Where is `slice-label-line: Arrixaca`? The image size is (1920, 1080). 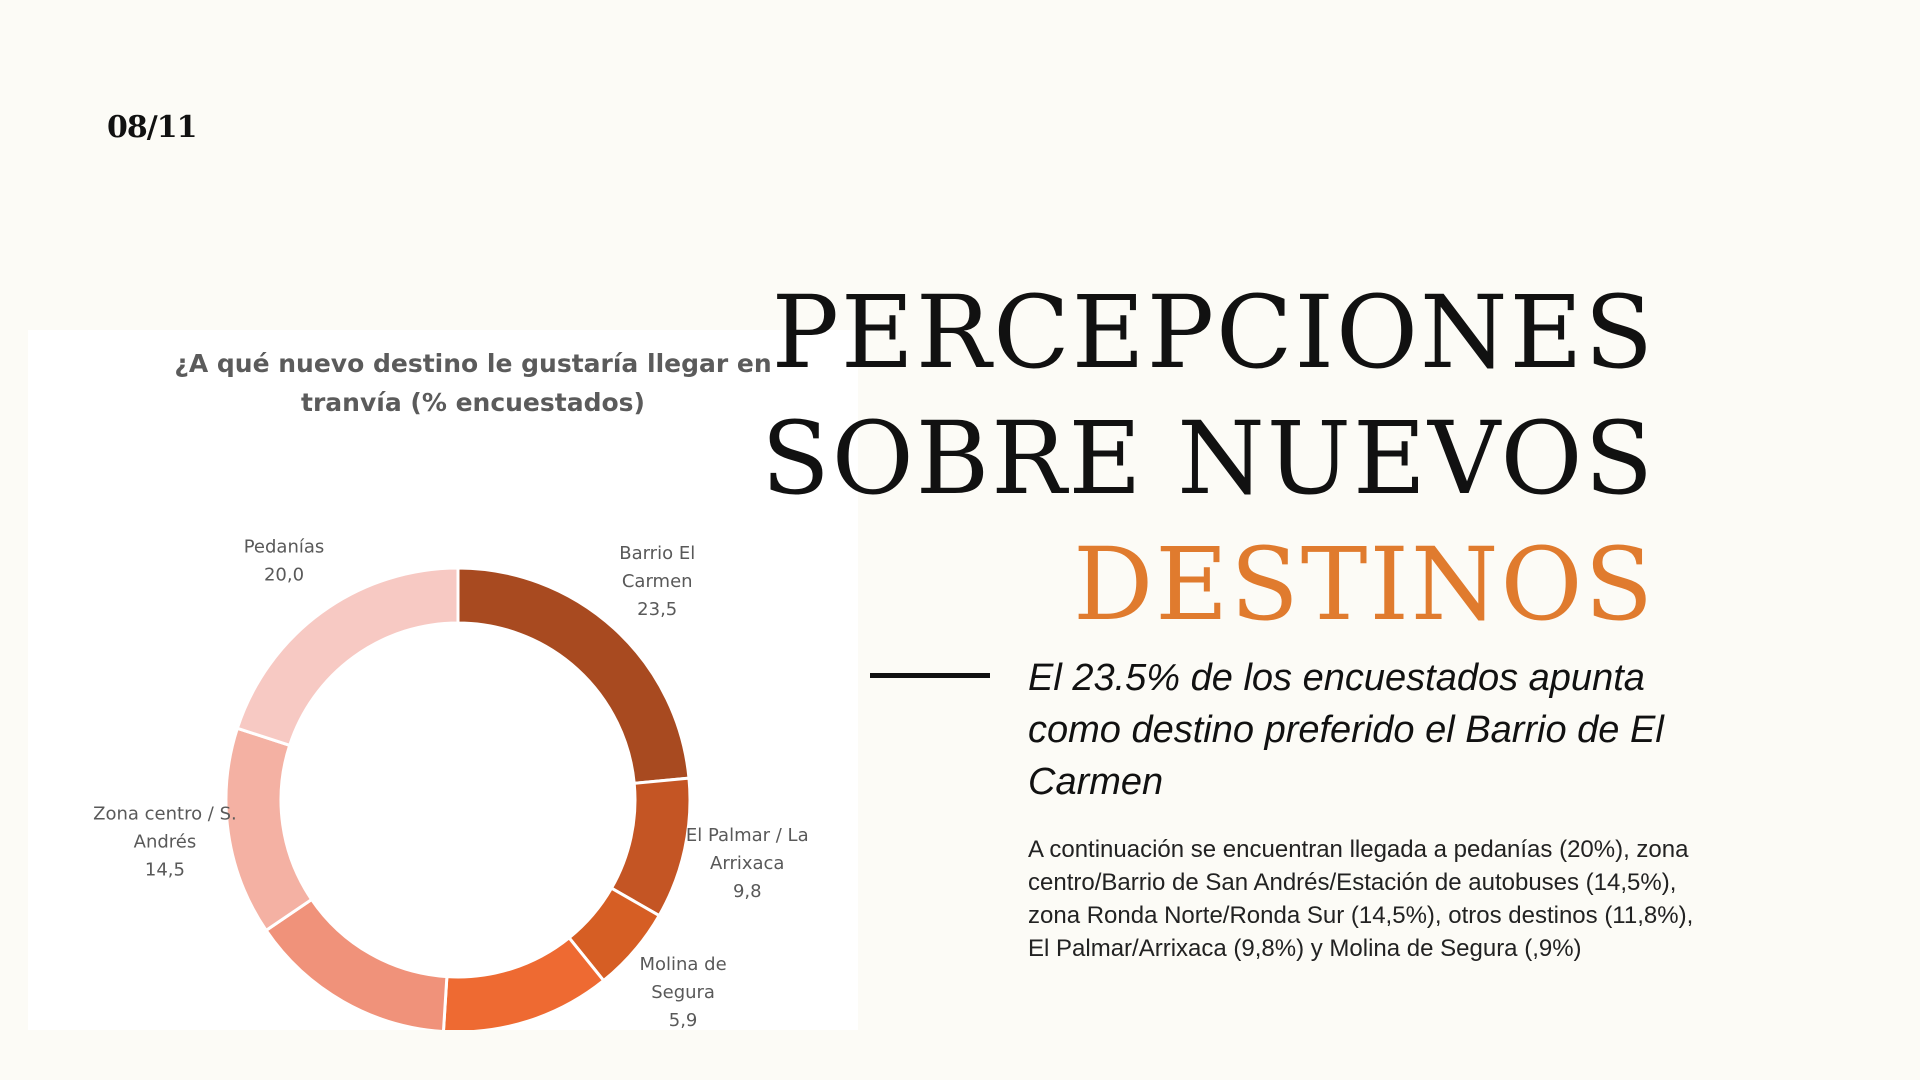 slice-label-line: Arrixaca is located at coordinates (747, 863).